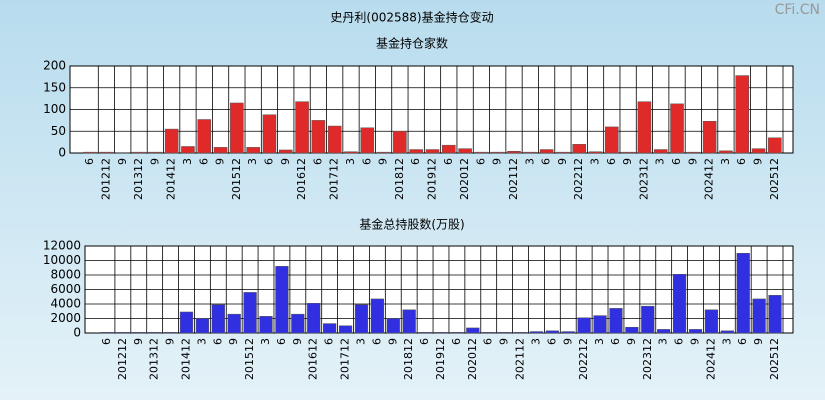 This screenshot has height=400, width=825. Describe the element at coordinates (249, 359) in the screenshot. I see `x-tick-label: 201512` at that location.